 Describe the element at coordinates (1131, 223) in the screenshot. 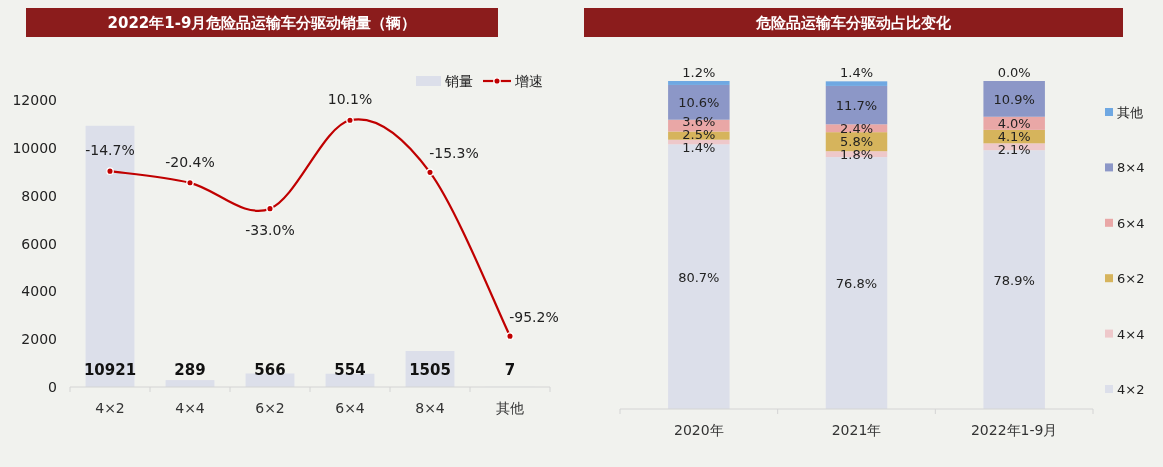

I see `legend-label: 6×4` at that location.